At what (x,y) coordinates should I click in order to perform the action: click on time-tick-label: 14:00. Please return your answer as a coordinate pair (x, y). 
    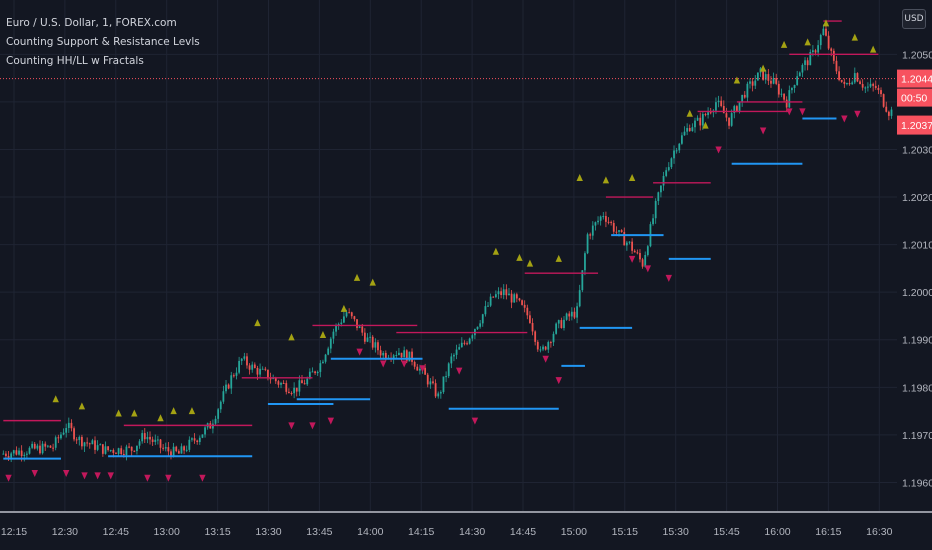
    Looking at the image, I should click on (370, 532).